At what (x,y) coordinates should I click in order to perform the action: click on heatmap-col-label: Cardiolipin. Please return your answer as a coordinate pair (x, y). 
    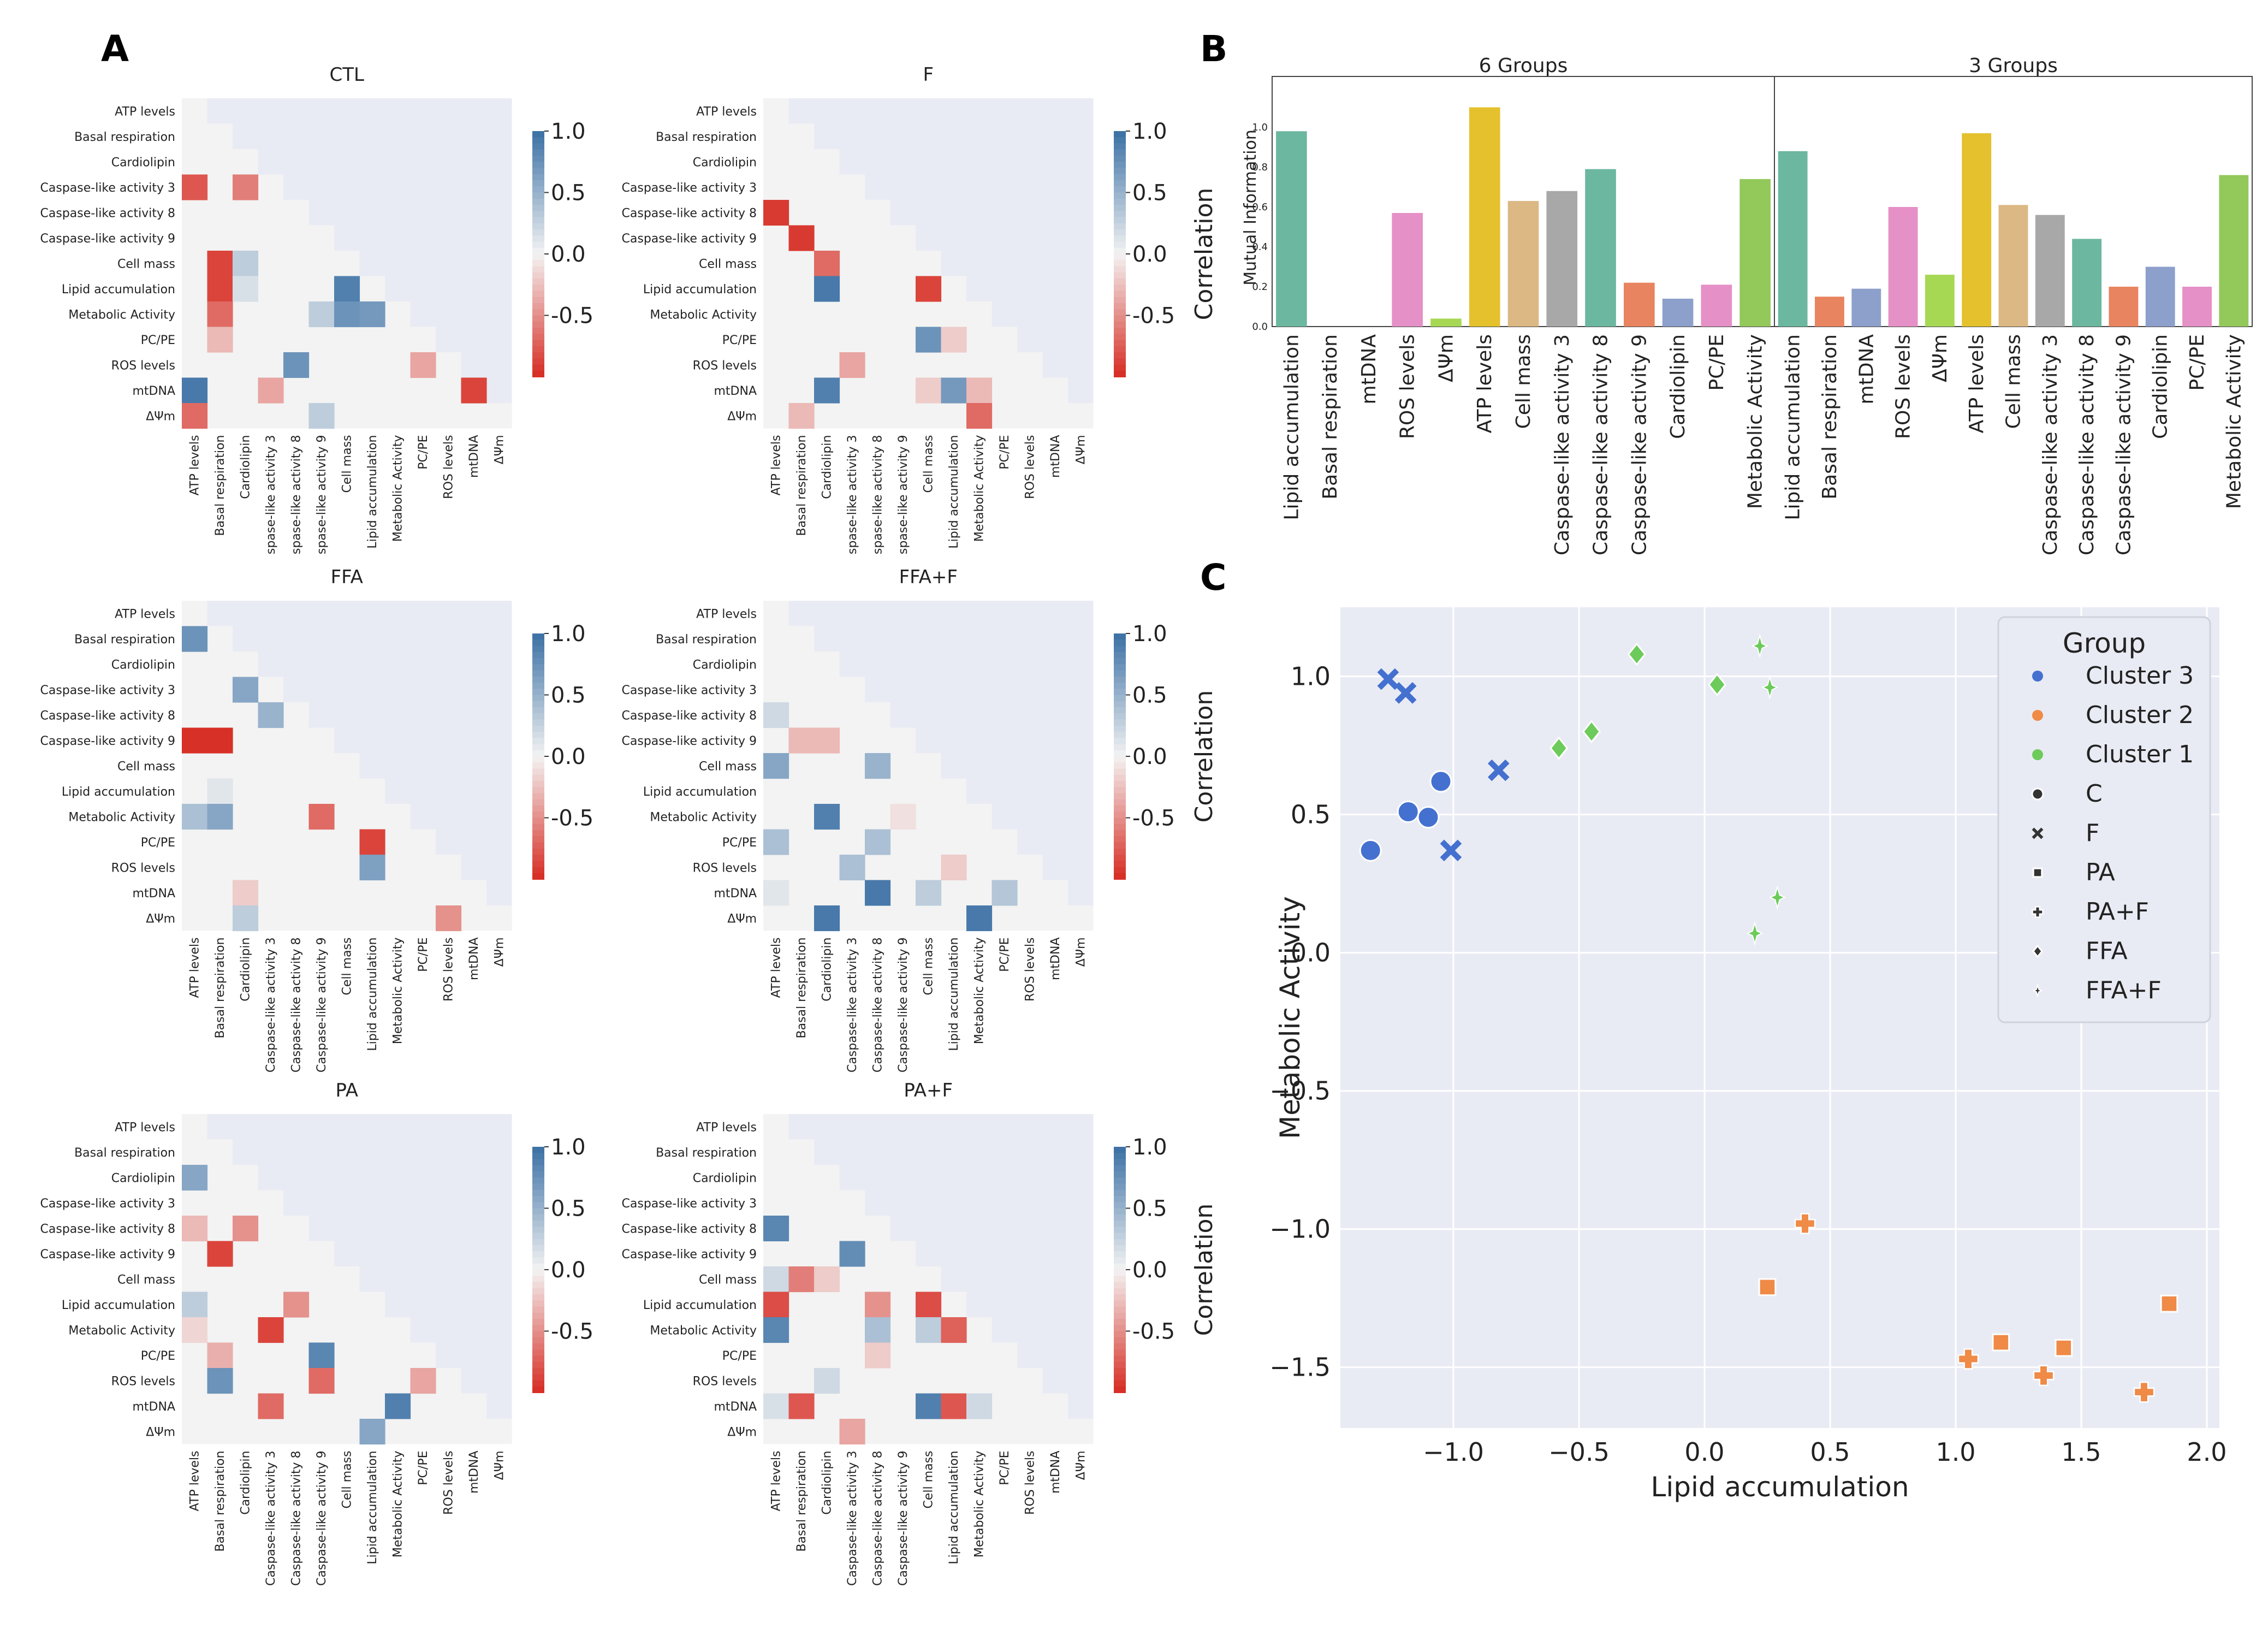
    Looking at the image, I should click on (245, 467).